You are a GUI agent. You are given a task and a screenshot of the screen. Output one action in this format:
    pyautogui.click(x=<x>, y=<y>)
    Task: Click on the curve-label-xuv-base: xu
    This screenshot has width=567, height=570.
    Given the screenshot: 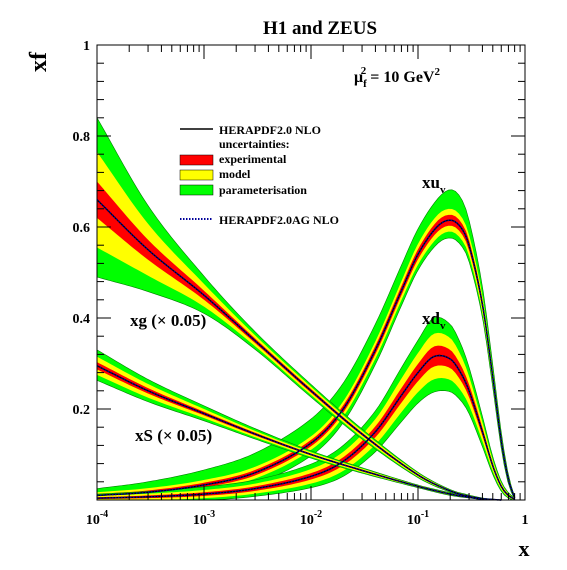 What is the action you would take?
    pyautogui.click(x=431, y=182)
    